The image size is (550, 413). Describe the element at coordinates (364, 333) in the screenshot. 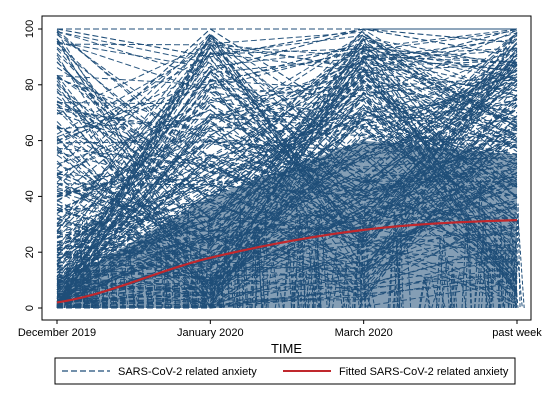

I see `x-tick-label: March 2020` at that location.